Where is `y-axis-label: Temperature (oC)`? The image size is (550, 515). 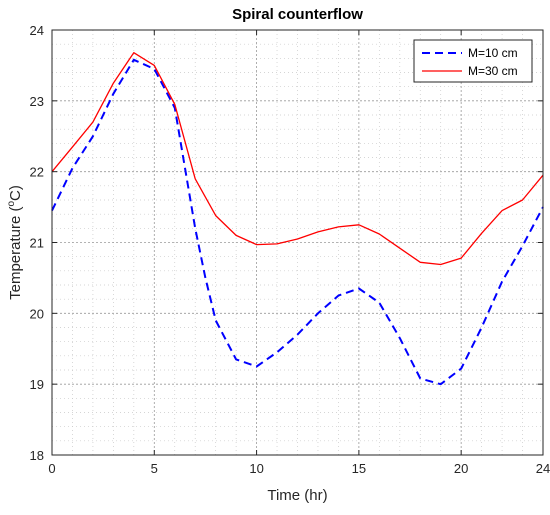
y-axis-label: Temperature (oC) is located at coordinates (15, 242).